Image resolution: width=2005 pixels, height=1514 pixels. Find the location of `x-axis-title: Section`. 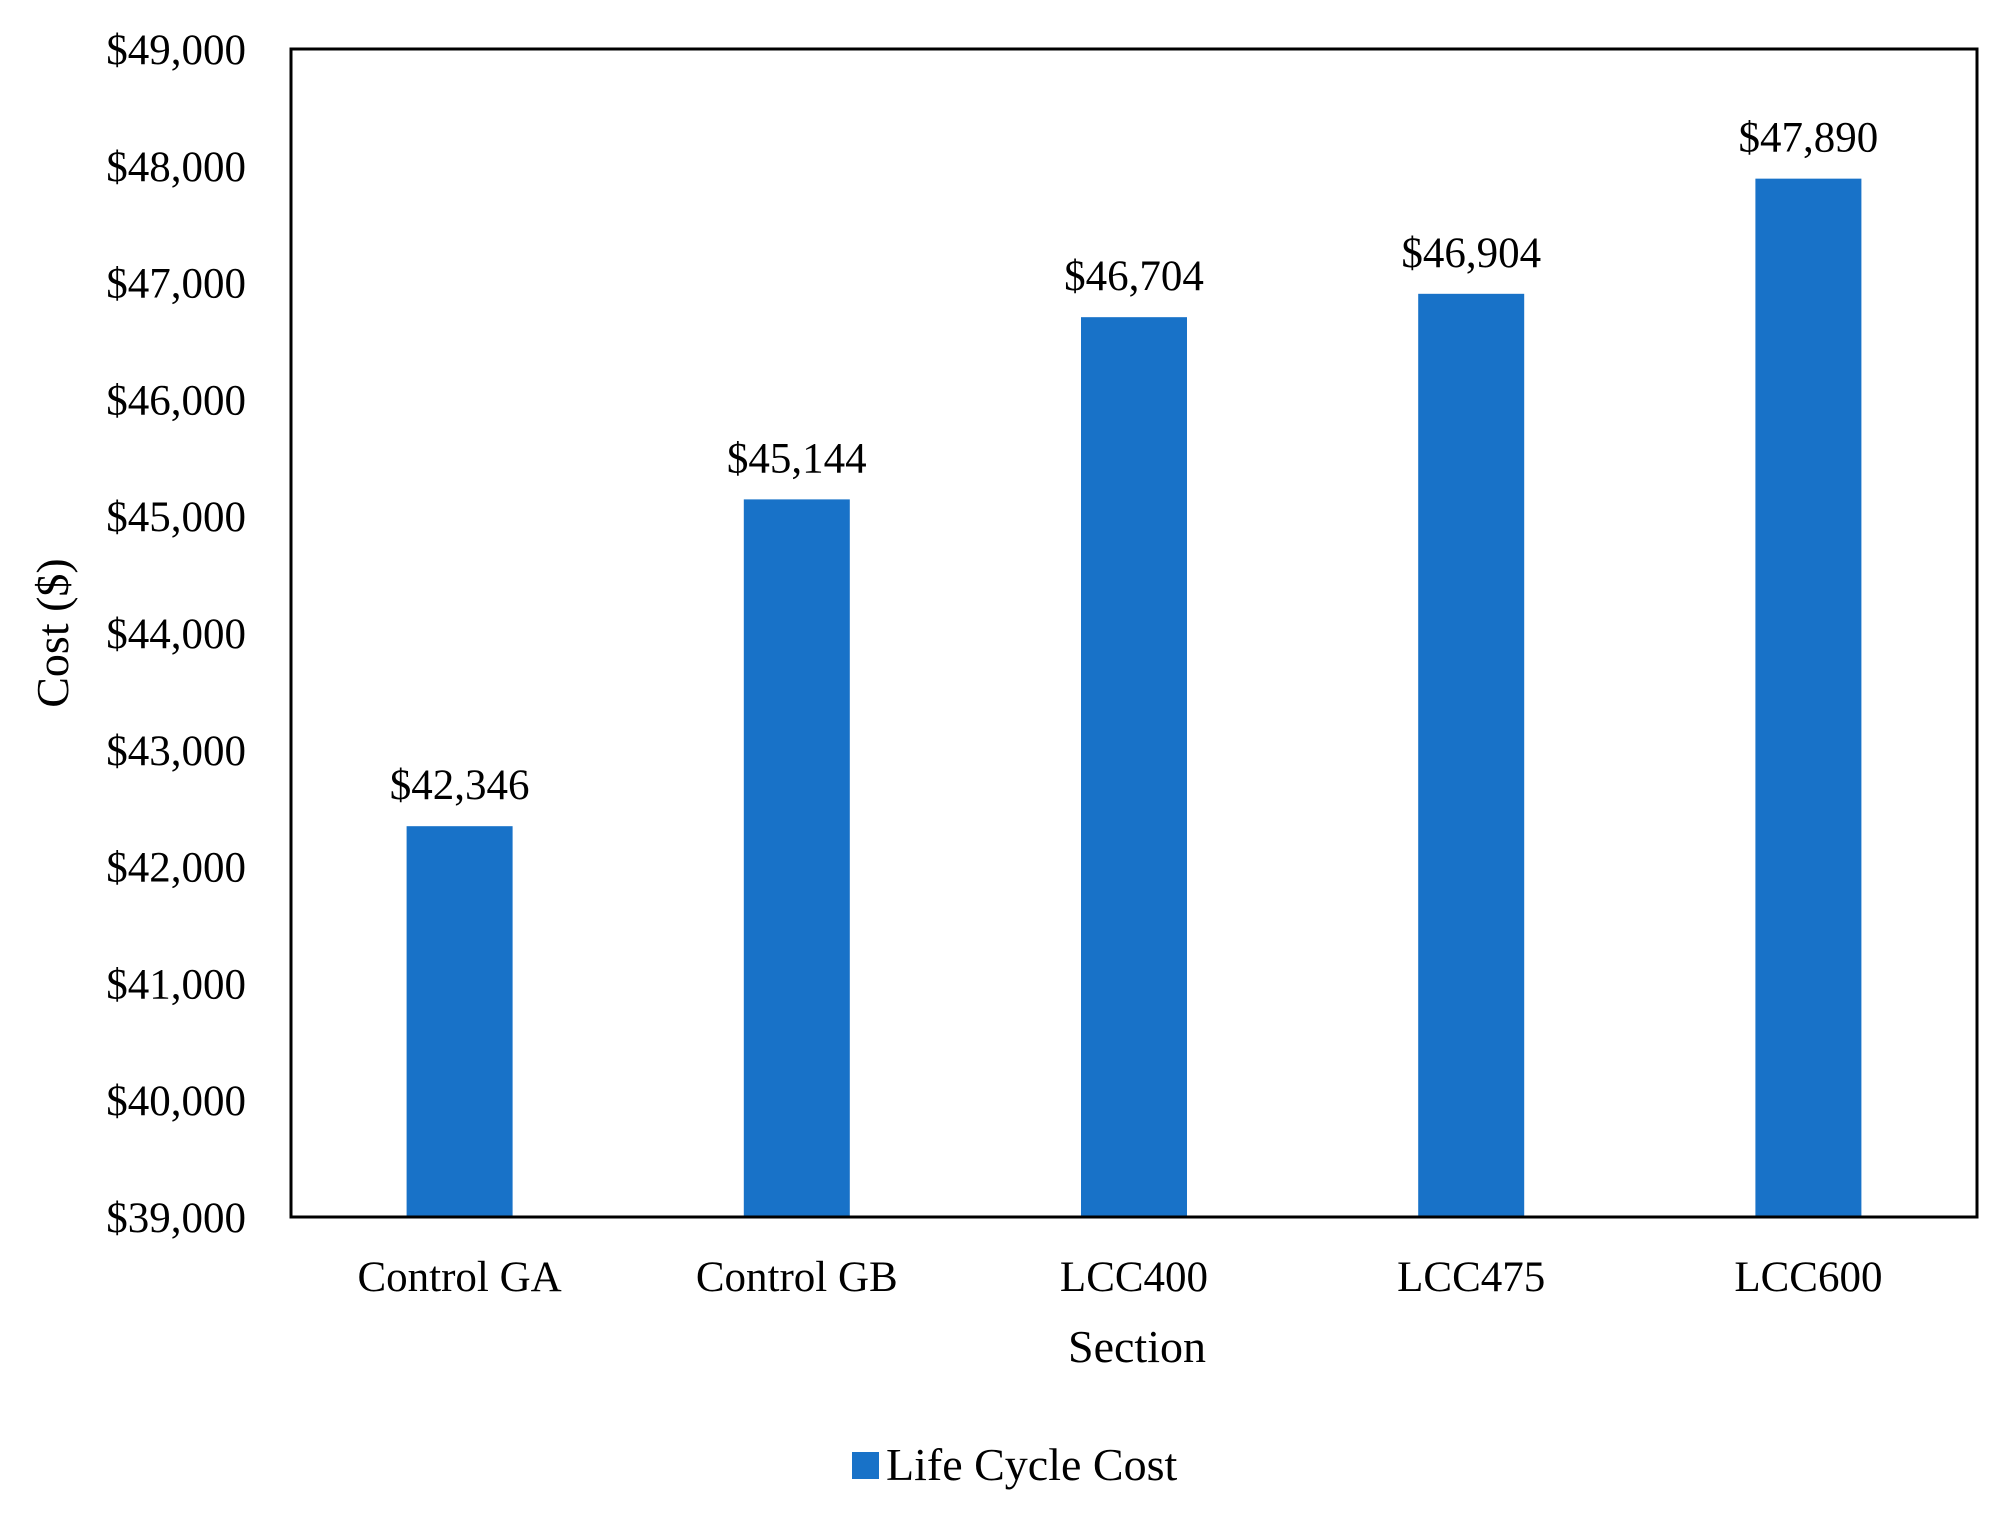

x-axis-title: Section is located at coordinates (1137, 1346).